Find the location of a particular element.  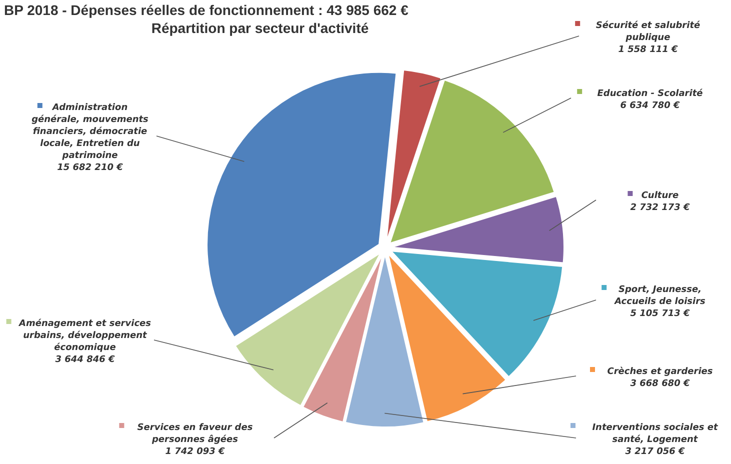

data-label: 6 634 780 € is located at coordinates (650, 106).